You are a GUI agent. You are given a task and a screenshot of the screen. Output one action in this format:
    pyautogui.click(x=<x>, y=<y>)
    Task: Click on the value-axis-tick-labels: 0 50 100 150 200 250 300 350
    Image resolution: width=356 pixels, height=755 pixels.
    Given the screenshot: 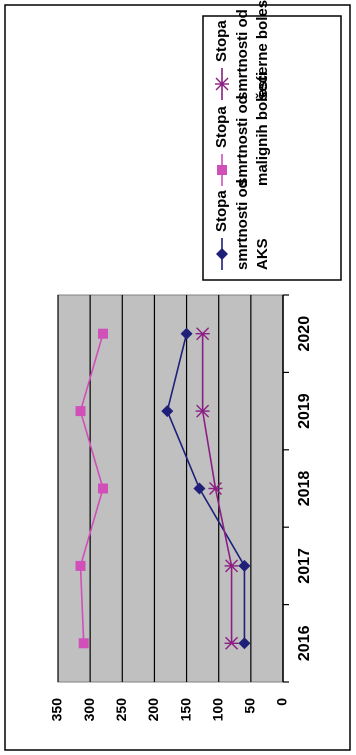 What is the action you would take?
    pyautogui.click(x=169, y=710)
    